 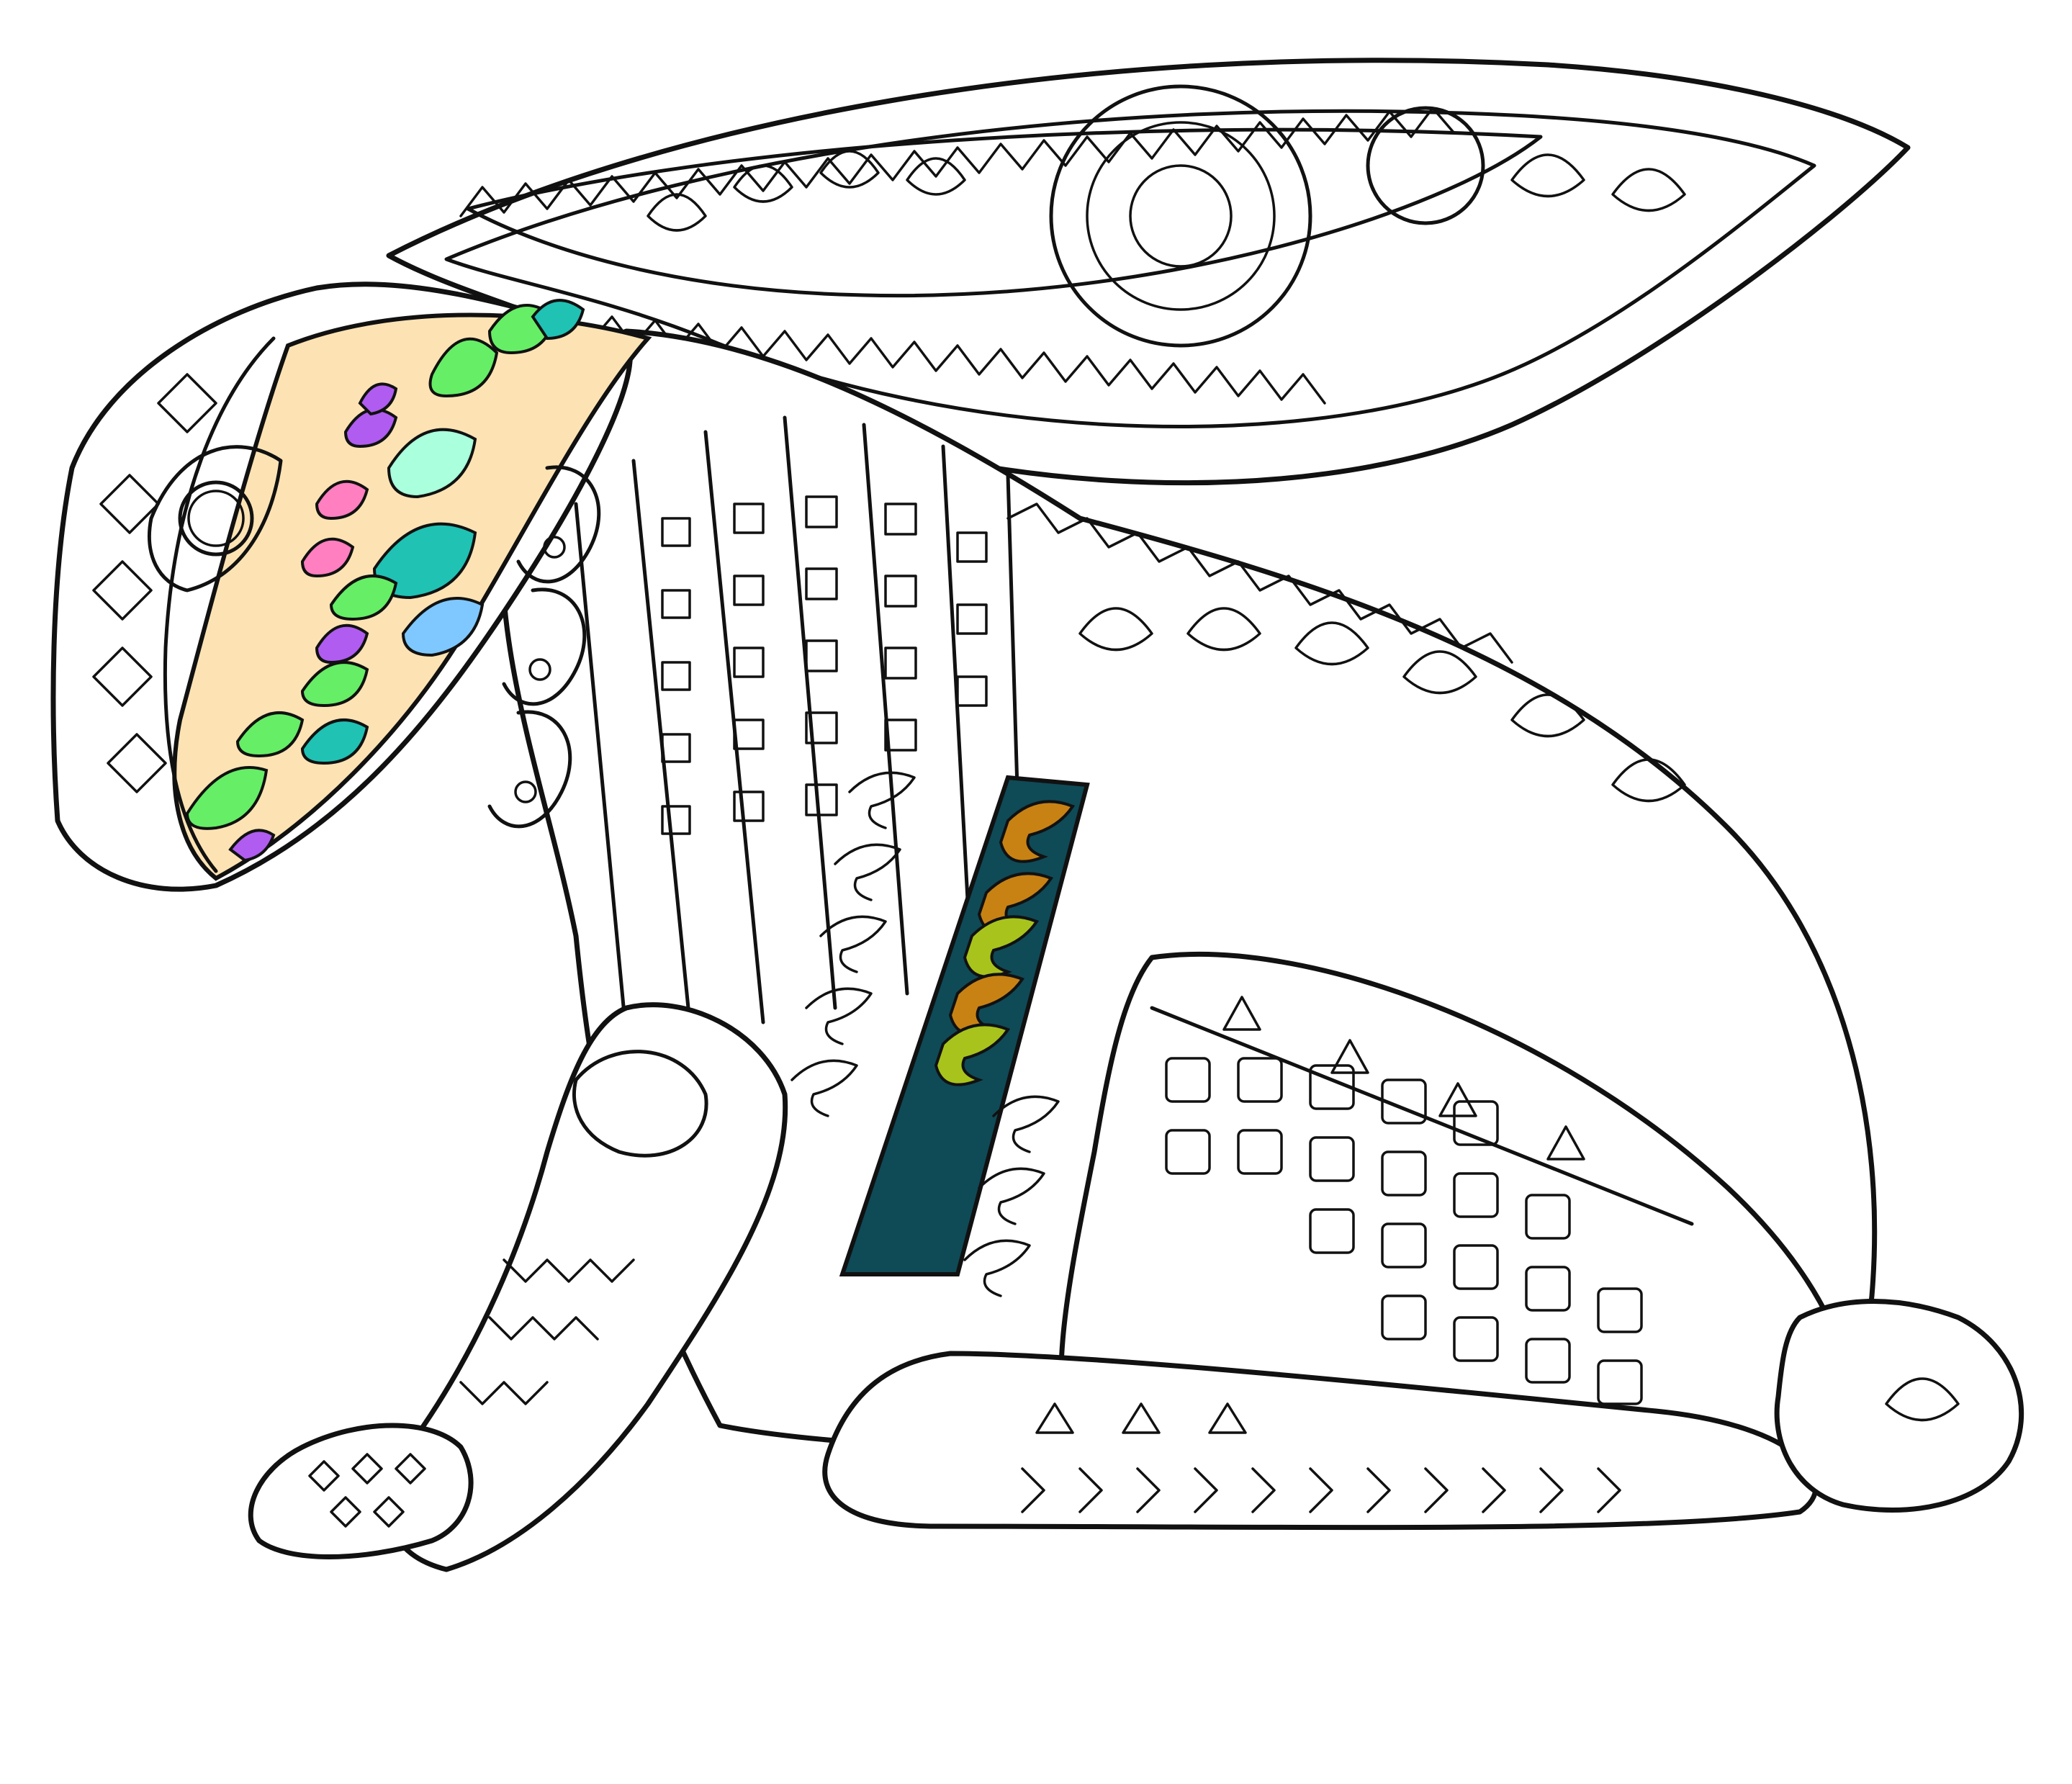 What do you see at coordinates (367, 1490) in the screenshot?
I see `front-paw-diamonds` at bounding box center [367, 1490].